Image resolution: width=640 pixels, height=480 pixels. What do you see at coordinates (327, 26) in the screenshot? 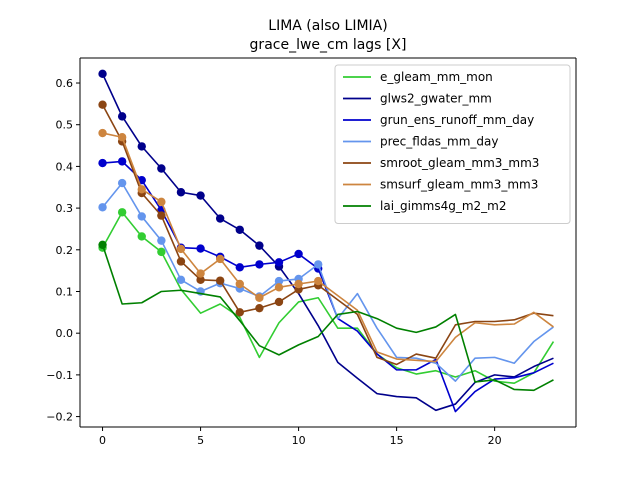
I see `chart-title: LIMA (also LIMIA)` at bounding box center [327, 26].